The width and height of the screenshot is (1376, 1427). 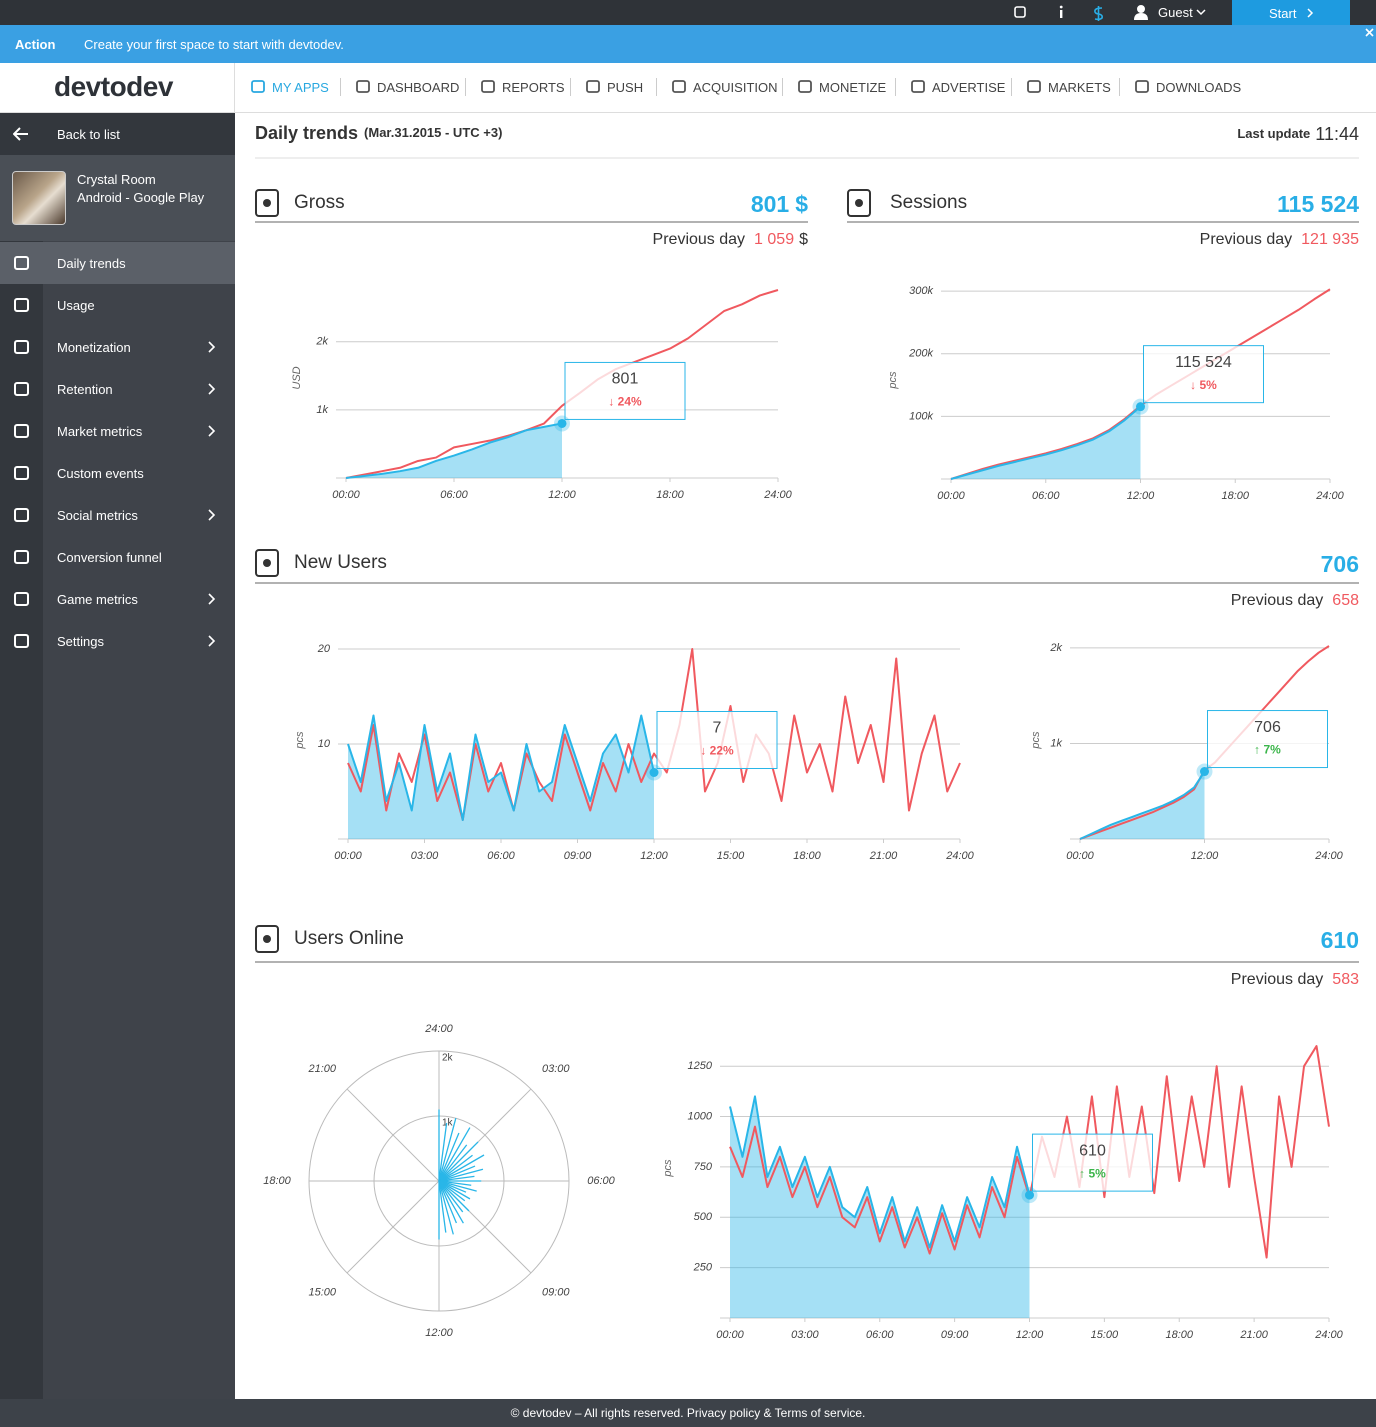 I want to click on nav-item: DASHBOARD, so click(x=418, y=87).